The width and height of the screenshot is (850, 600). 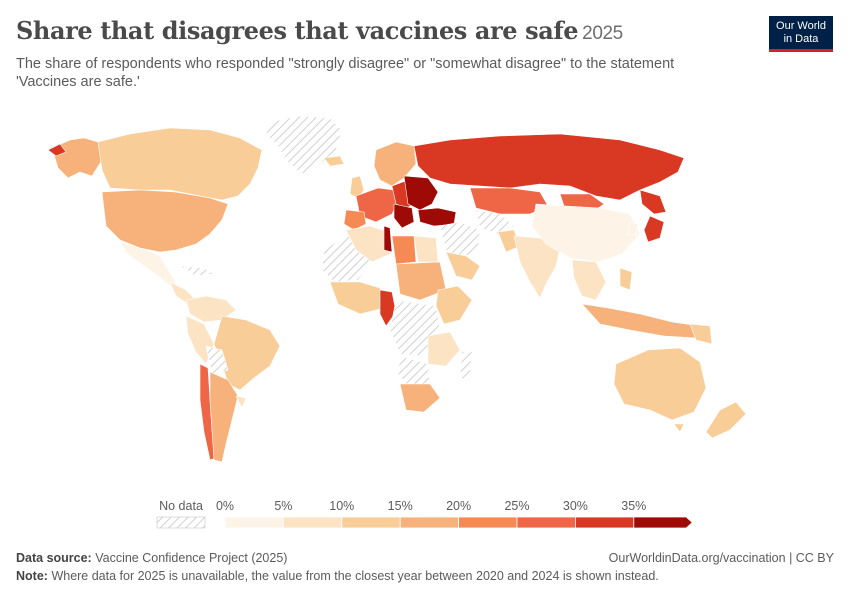 I want to click on region-west-africa, so click(x=357, y=298).